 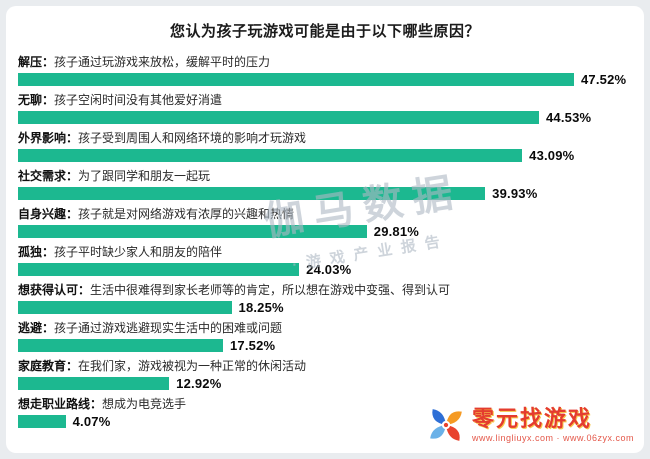 I want to click on bar-label: 想走职业路线：想成为电竞选手, so click(x=102, y=404).